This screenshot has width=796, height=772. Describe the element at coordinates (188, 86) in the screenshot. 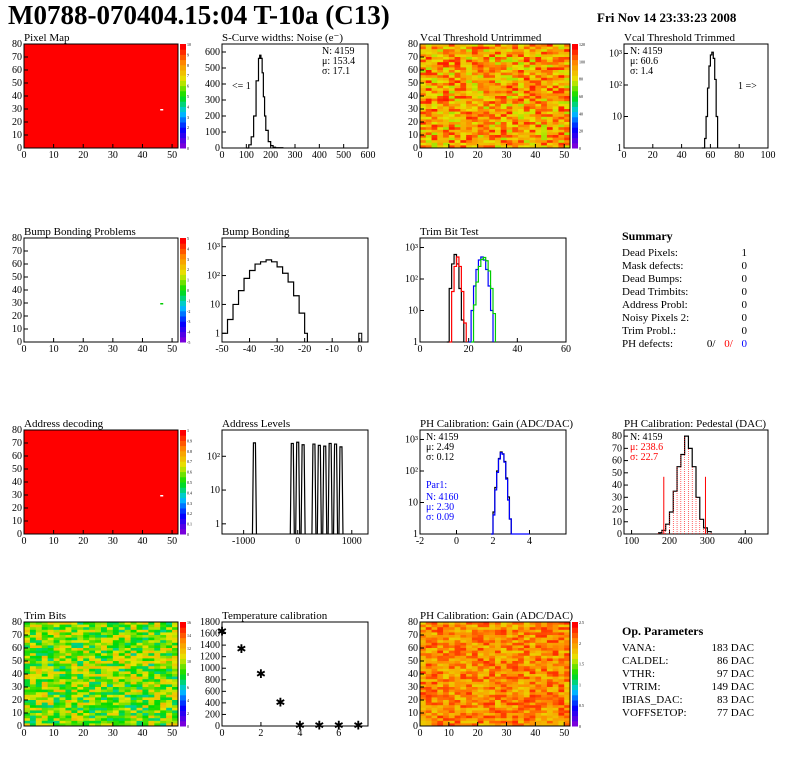

I see `color-scale-label: 6` at that location.